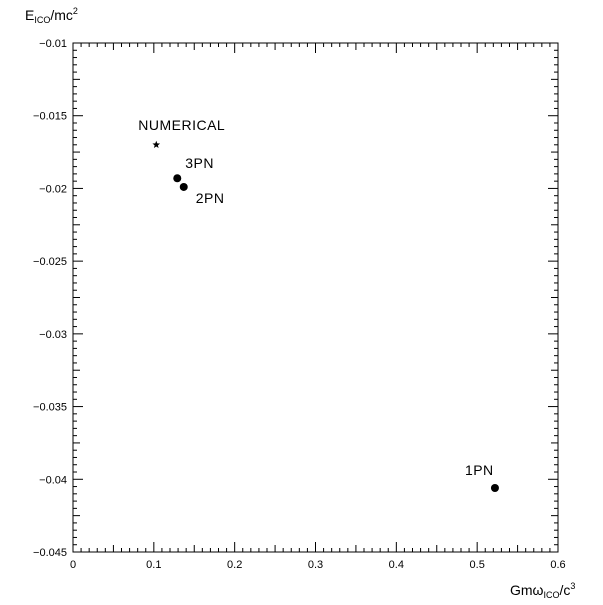 The image size is (603, 605). What do you see at coordinates (53, 480) in the screenshot?
I see `y-tick-label: −0.04` at bounding box center [53, 480].